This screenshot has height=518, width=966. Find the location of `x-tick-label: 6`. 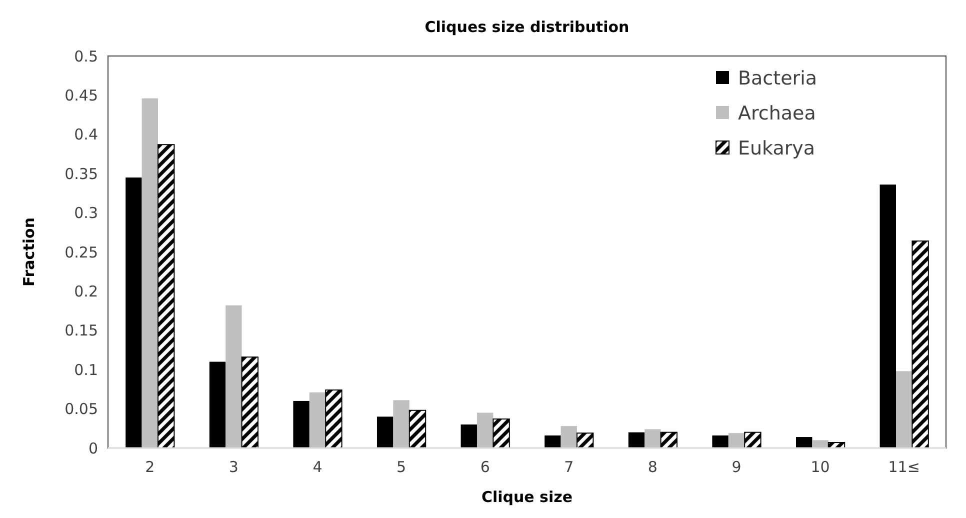

x-tick-label: 6 is located at coordinates (485, 467).